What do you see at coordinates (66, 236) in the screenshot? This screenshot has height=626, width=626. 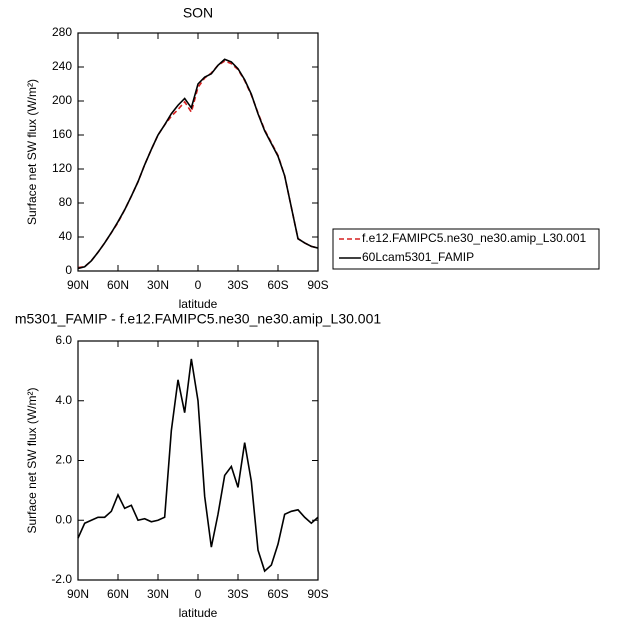 I see `y-tick-label: 40` at bounding box center [66, 236].